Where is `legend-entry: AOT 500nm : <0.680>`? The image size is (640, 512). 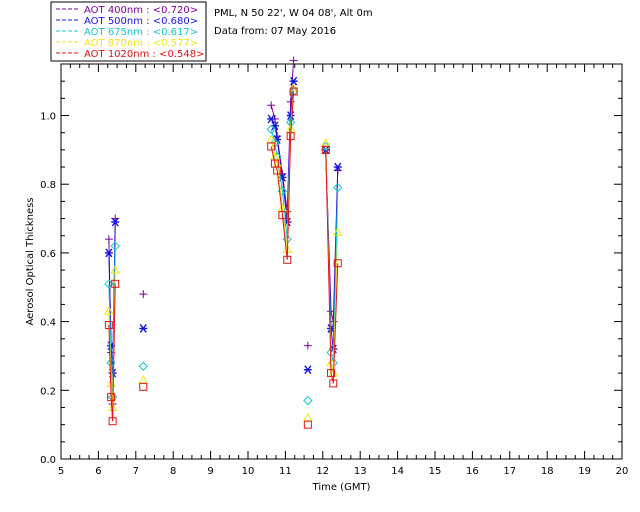
legend-entry: AOT 500nm : <0.680> is located at coordinates (141, 21).